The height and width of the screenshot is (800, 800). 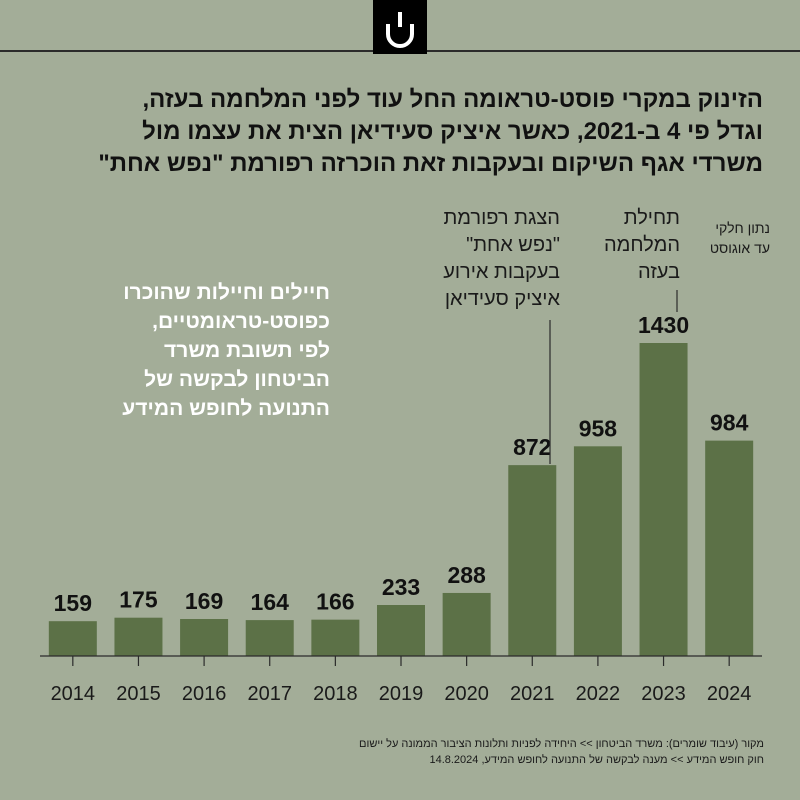 What do you see at coordinates (401, 587) in the screenshot?
I see `value-label-2019: 233` at bounding box center [401, 587].